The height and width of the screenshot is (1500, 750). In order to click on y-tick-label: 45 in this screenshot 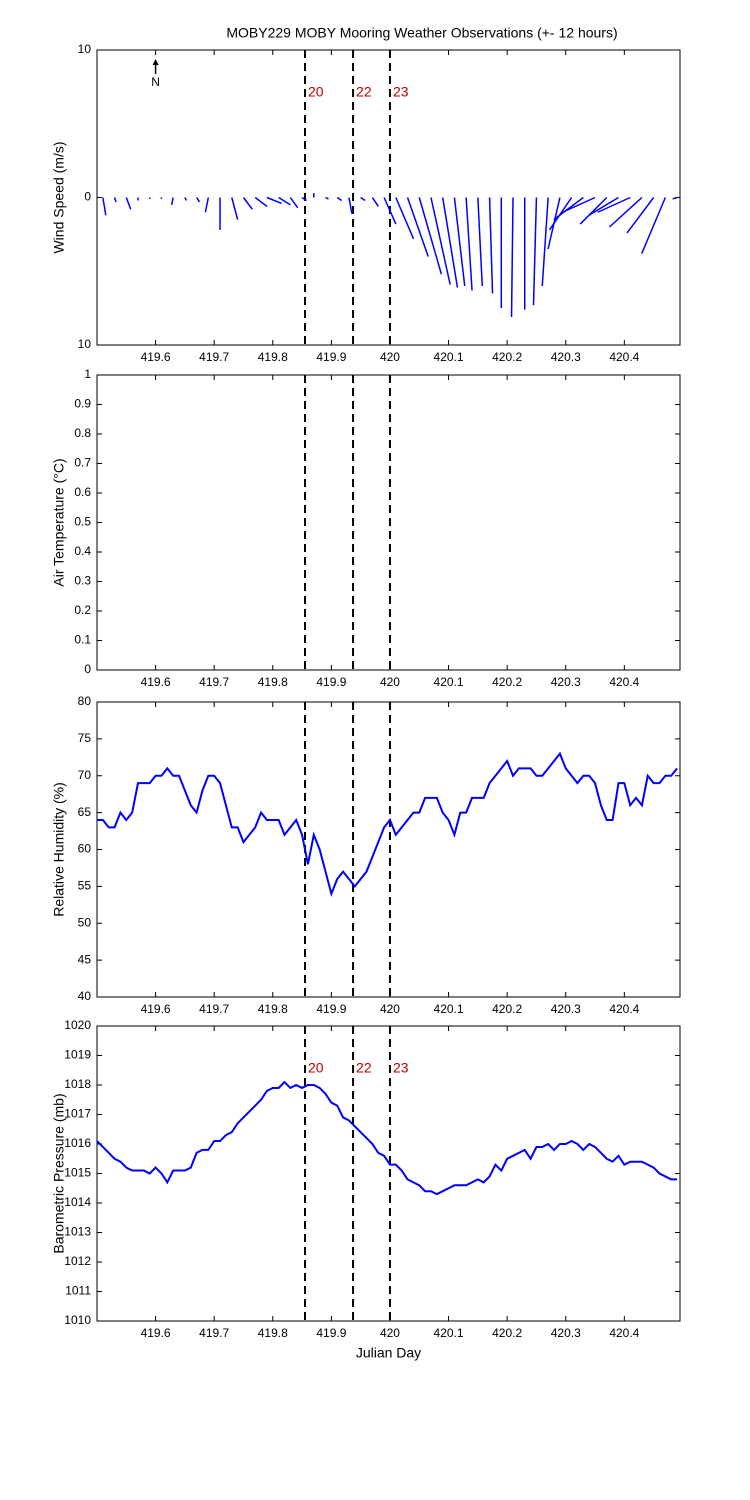, I will do `click(85, 959)`.